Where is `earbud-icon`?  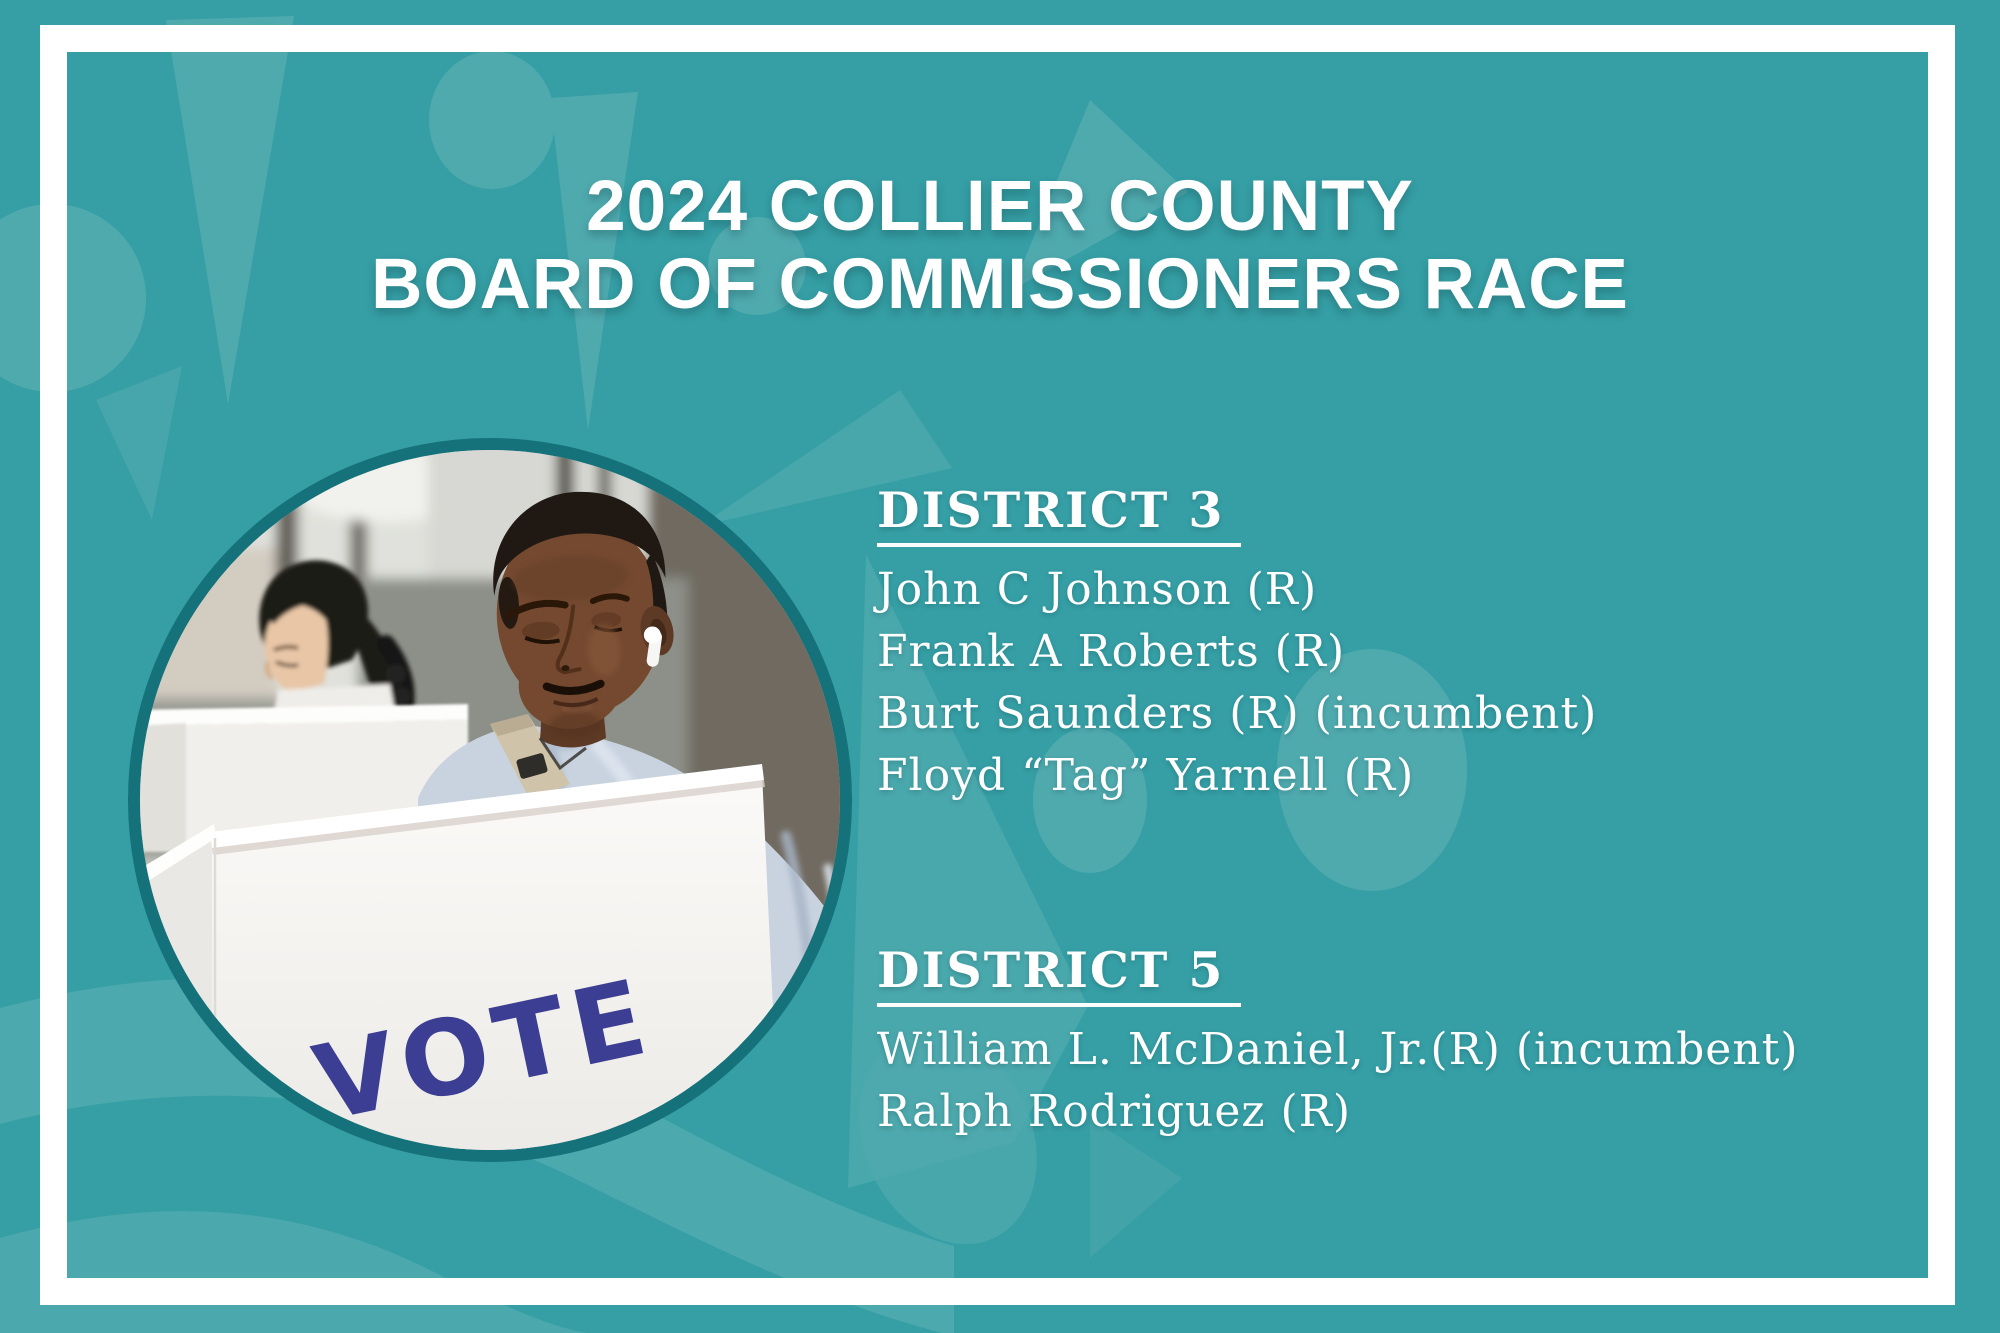
earbud-icon is located at coordinates (653, 646).